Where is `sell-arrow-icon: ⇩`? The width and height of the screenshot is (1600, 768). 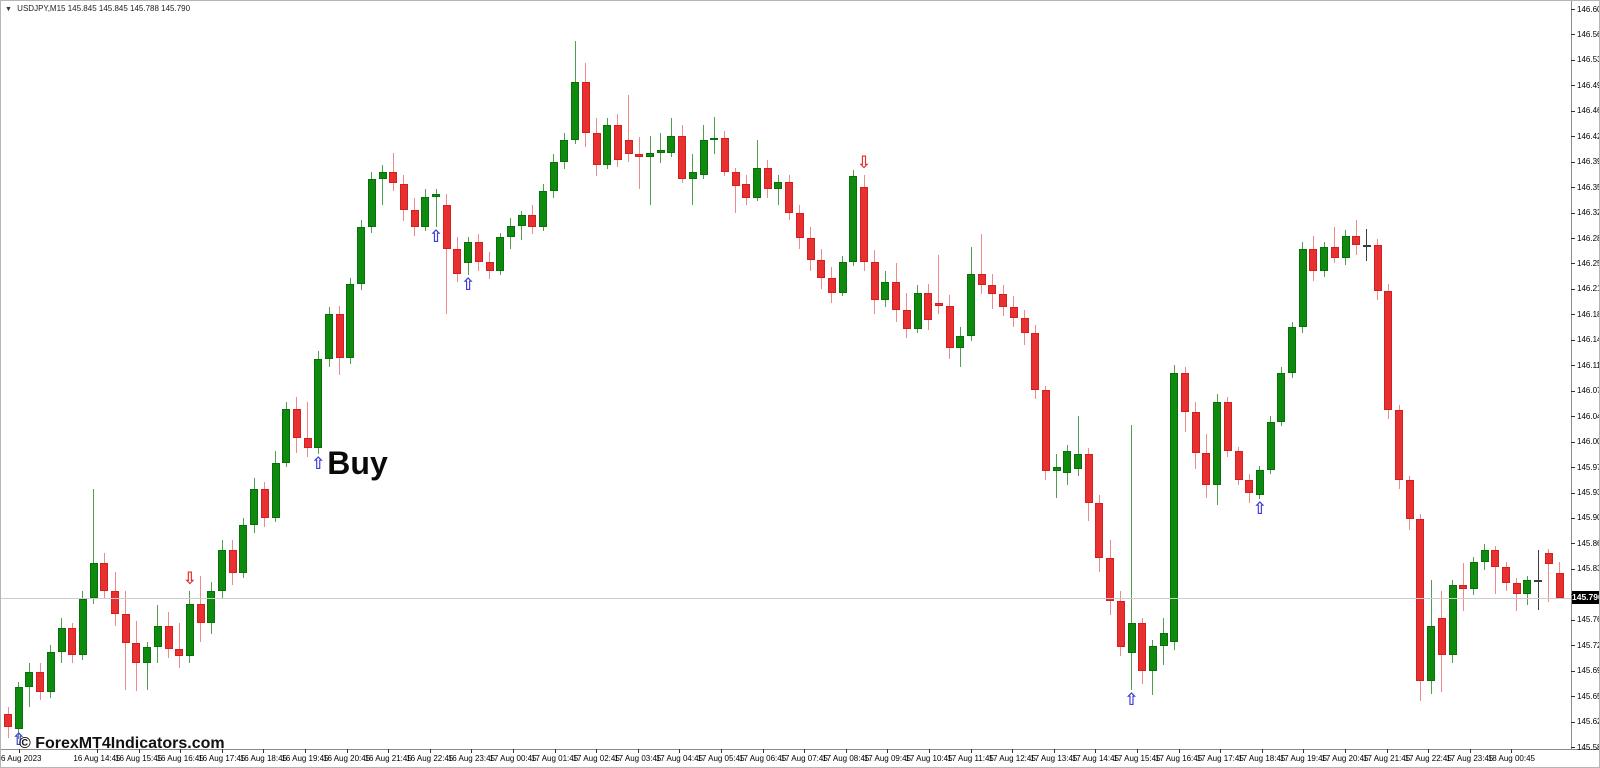 sell-arrow-icon: ⇩ is located at coordinates (864, 162).